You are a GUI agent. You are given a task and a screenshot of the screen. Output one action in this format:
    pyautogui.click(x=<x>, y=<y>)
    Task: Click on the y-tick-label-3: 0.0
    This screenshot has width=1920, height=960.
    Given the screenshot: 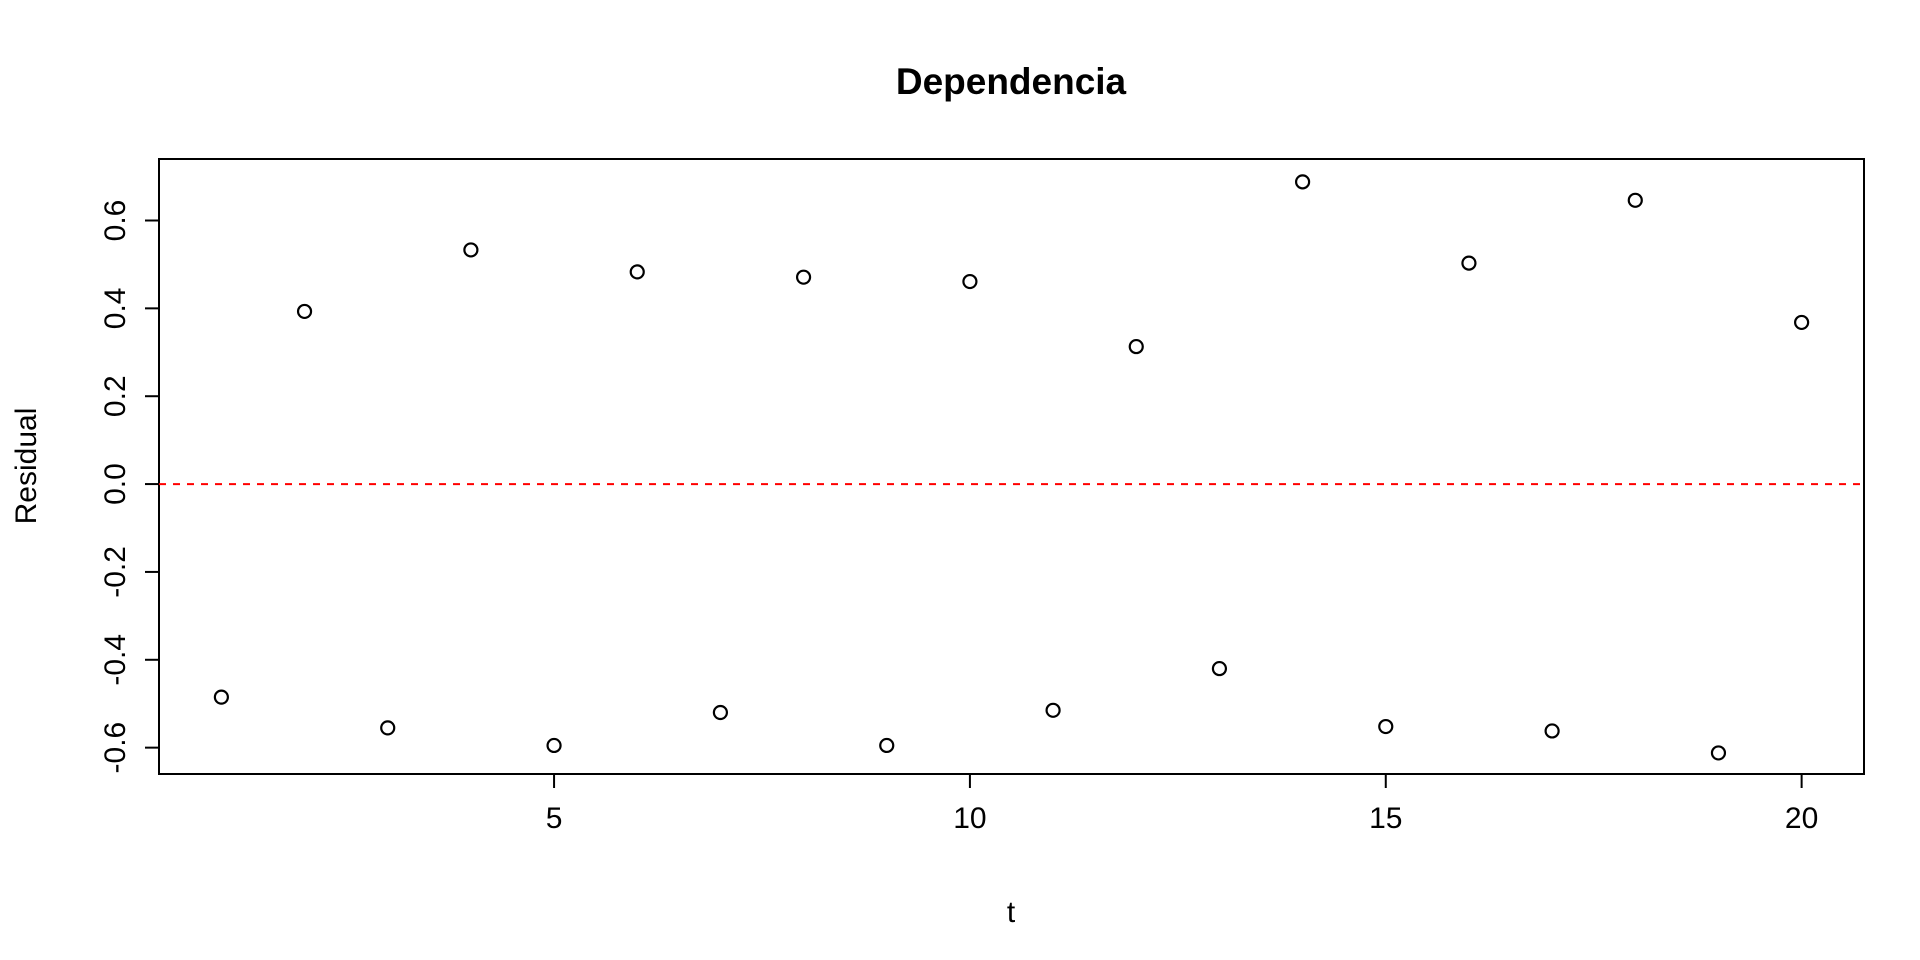 What is the action you would take?
    pyautogui.click(x=115, y=484)
    